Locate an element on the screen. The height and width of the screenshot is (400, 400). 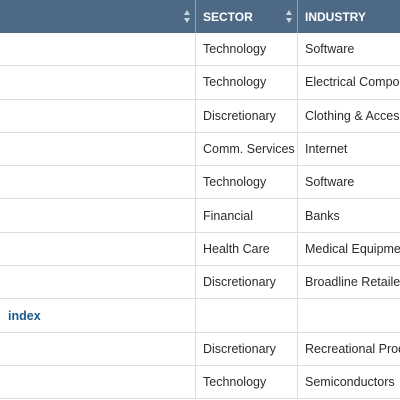
table-cell-sector: Comm. Services is located at coordinates (247, 149).